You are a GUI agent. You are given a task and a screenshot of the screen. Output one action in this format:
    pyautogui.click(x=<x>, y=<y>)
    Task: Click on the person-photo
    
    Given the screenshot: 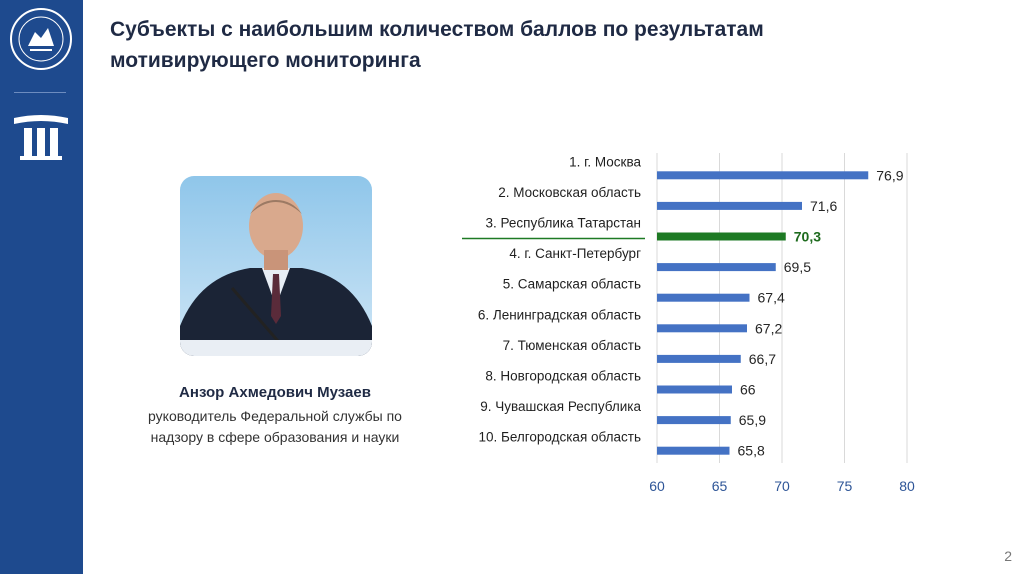 What is the action you would take?
    pyautogui.click(x=276, y=266)
    